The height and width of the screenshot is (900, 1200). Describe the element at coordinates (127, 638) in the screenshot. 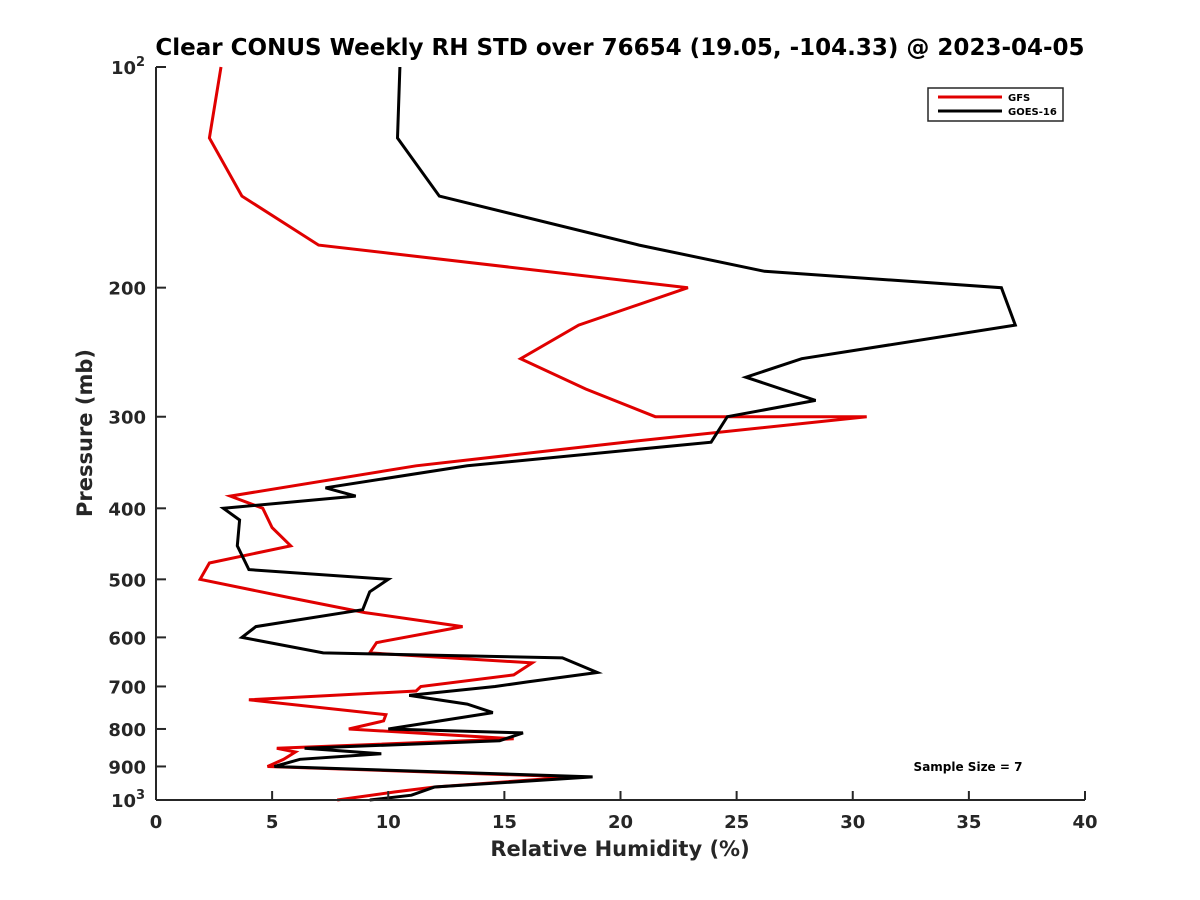

I see `y-tick-label: 600` at that location.